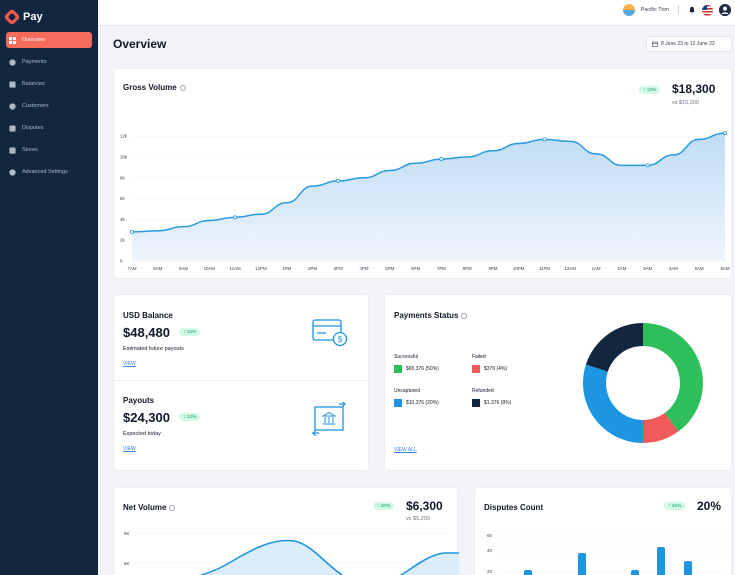 The width and height of the screenshot is (735, 575). I want to click on app-logo: Pay, so click(49, 13).